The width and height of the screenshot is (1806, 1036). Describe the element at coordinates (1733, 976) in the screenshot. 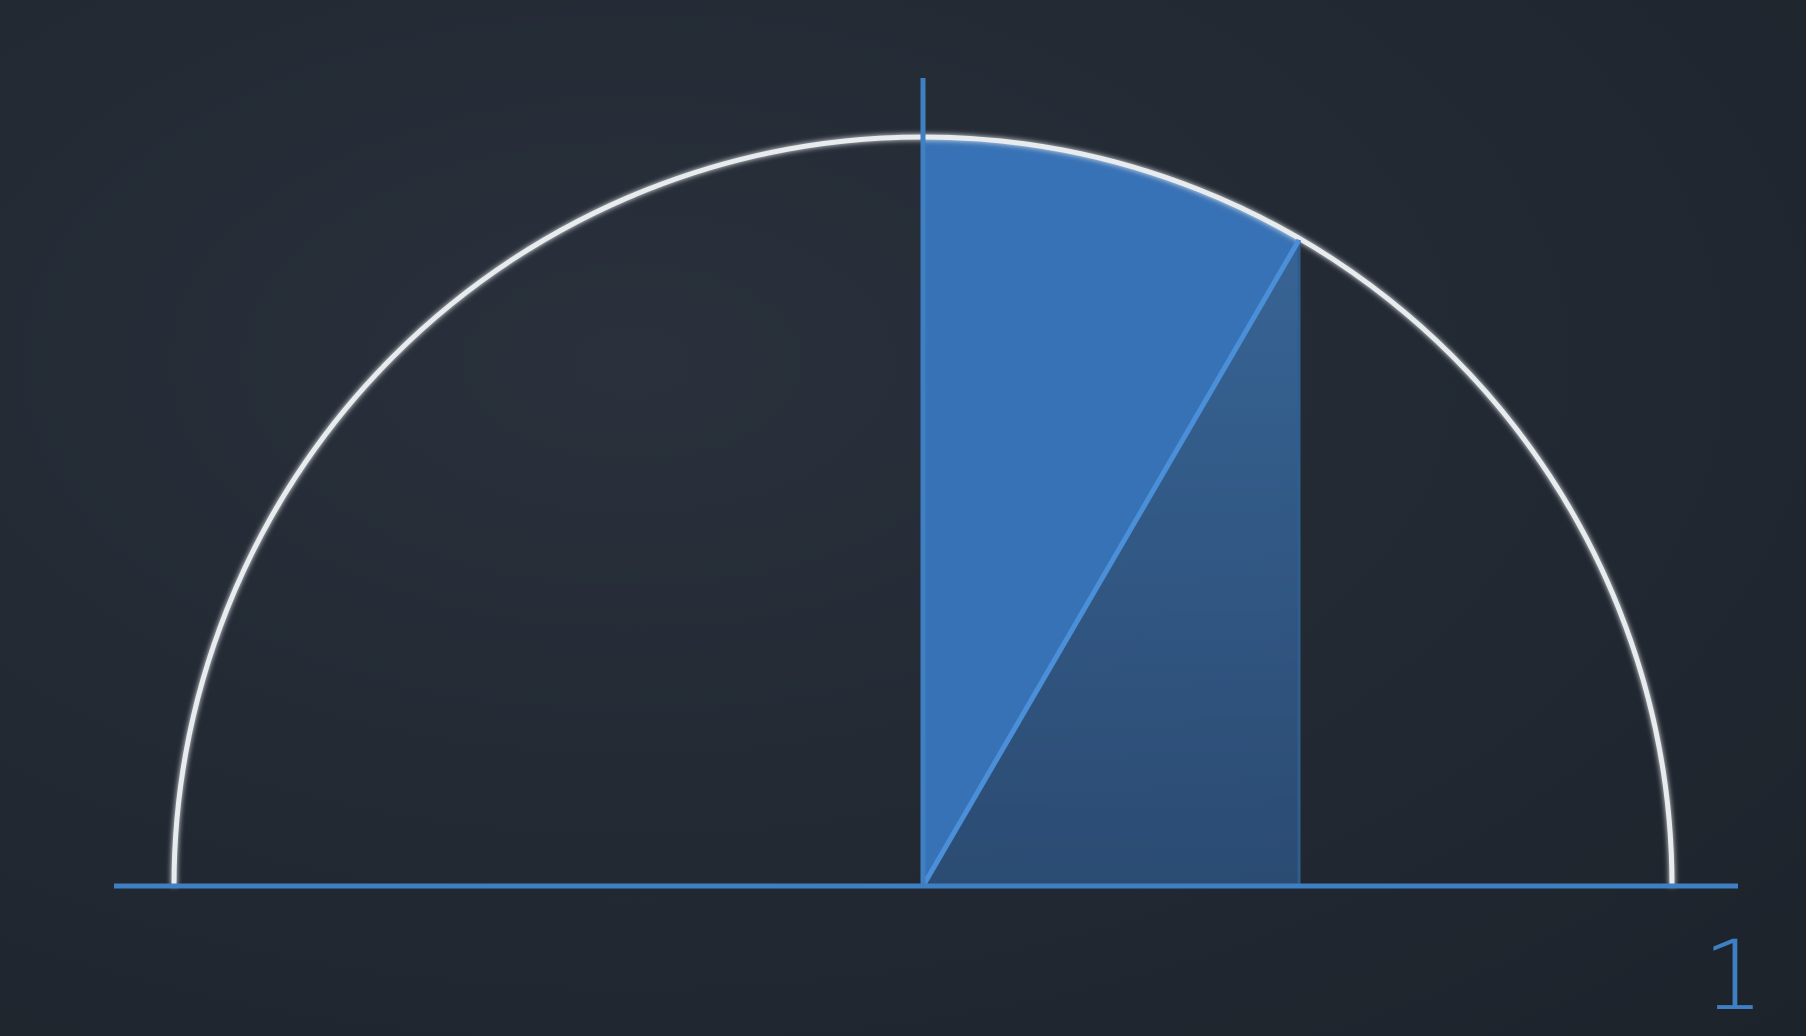

I see `axis-unit-label: 1` at that location.